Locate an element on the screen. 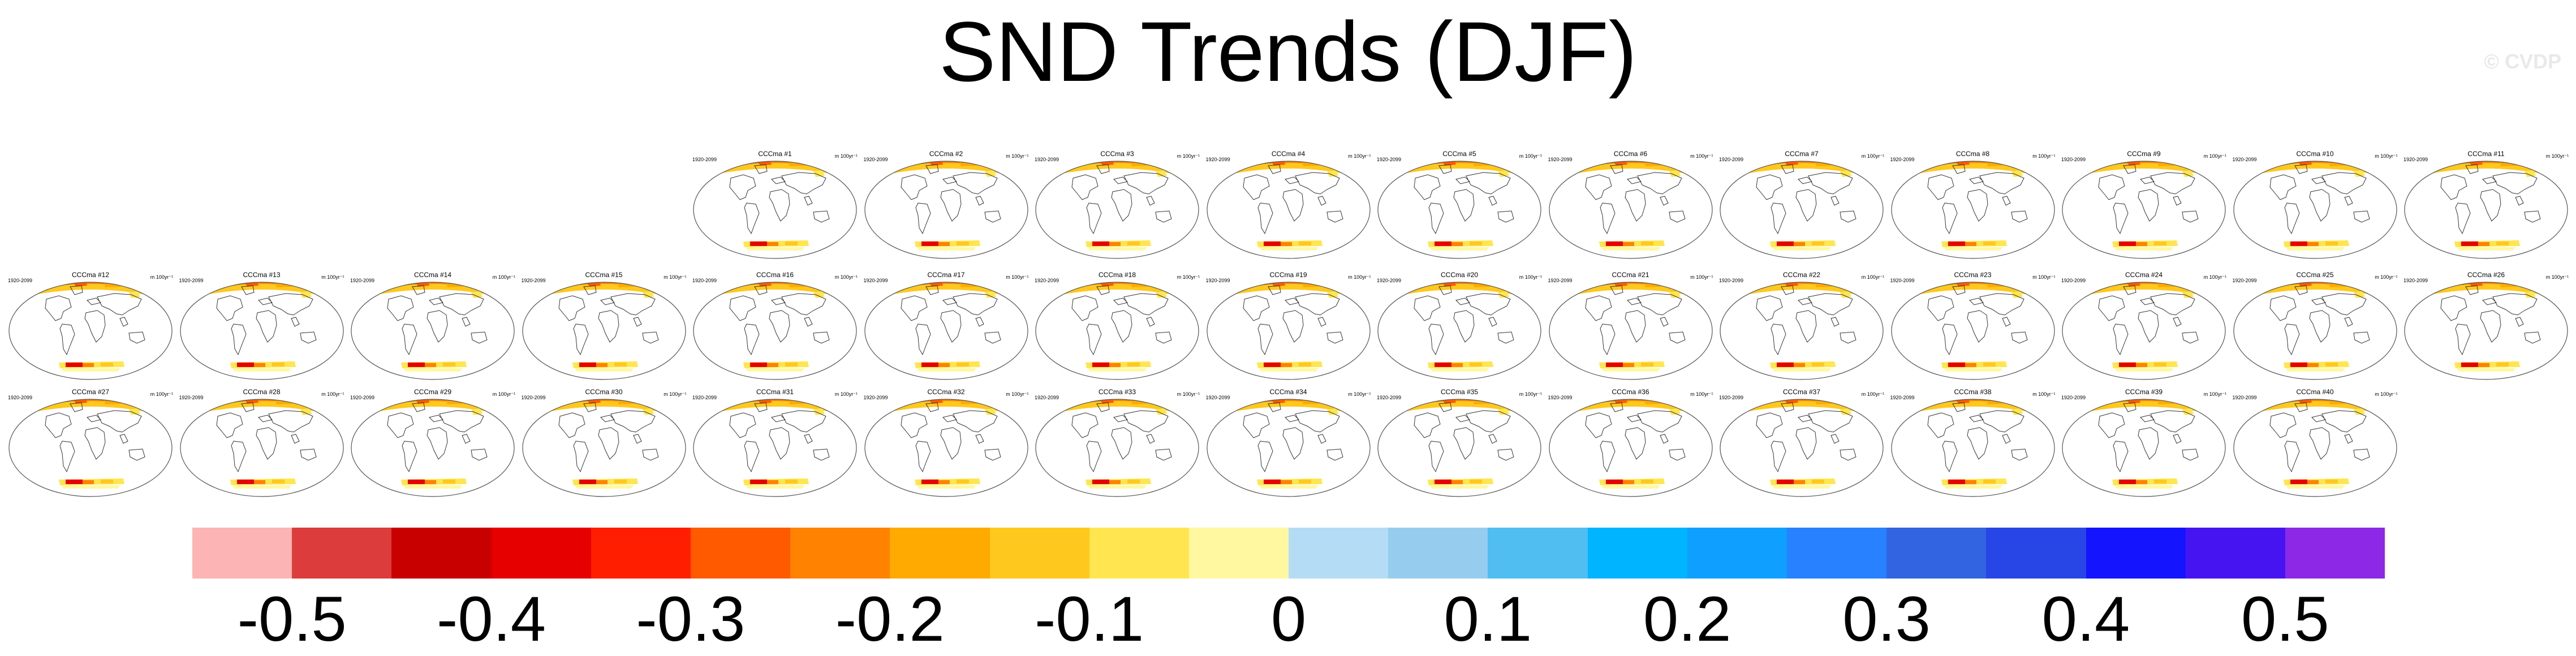 Image resolution: width=2576 pixels, height=656 pixels. colorbar-tick-label: 0.3 is located at coordinates (1886, 619).